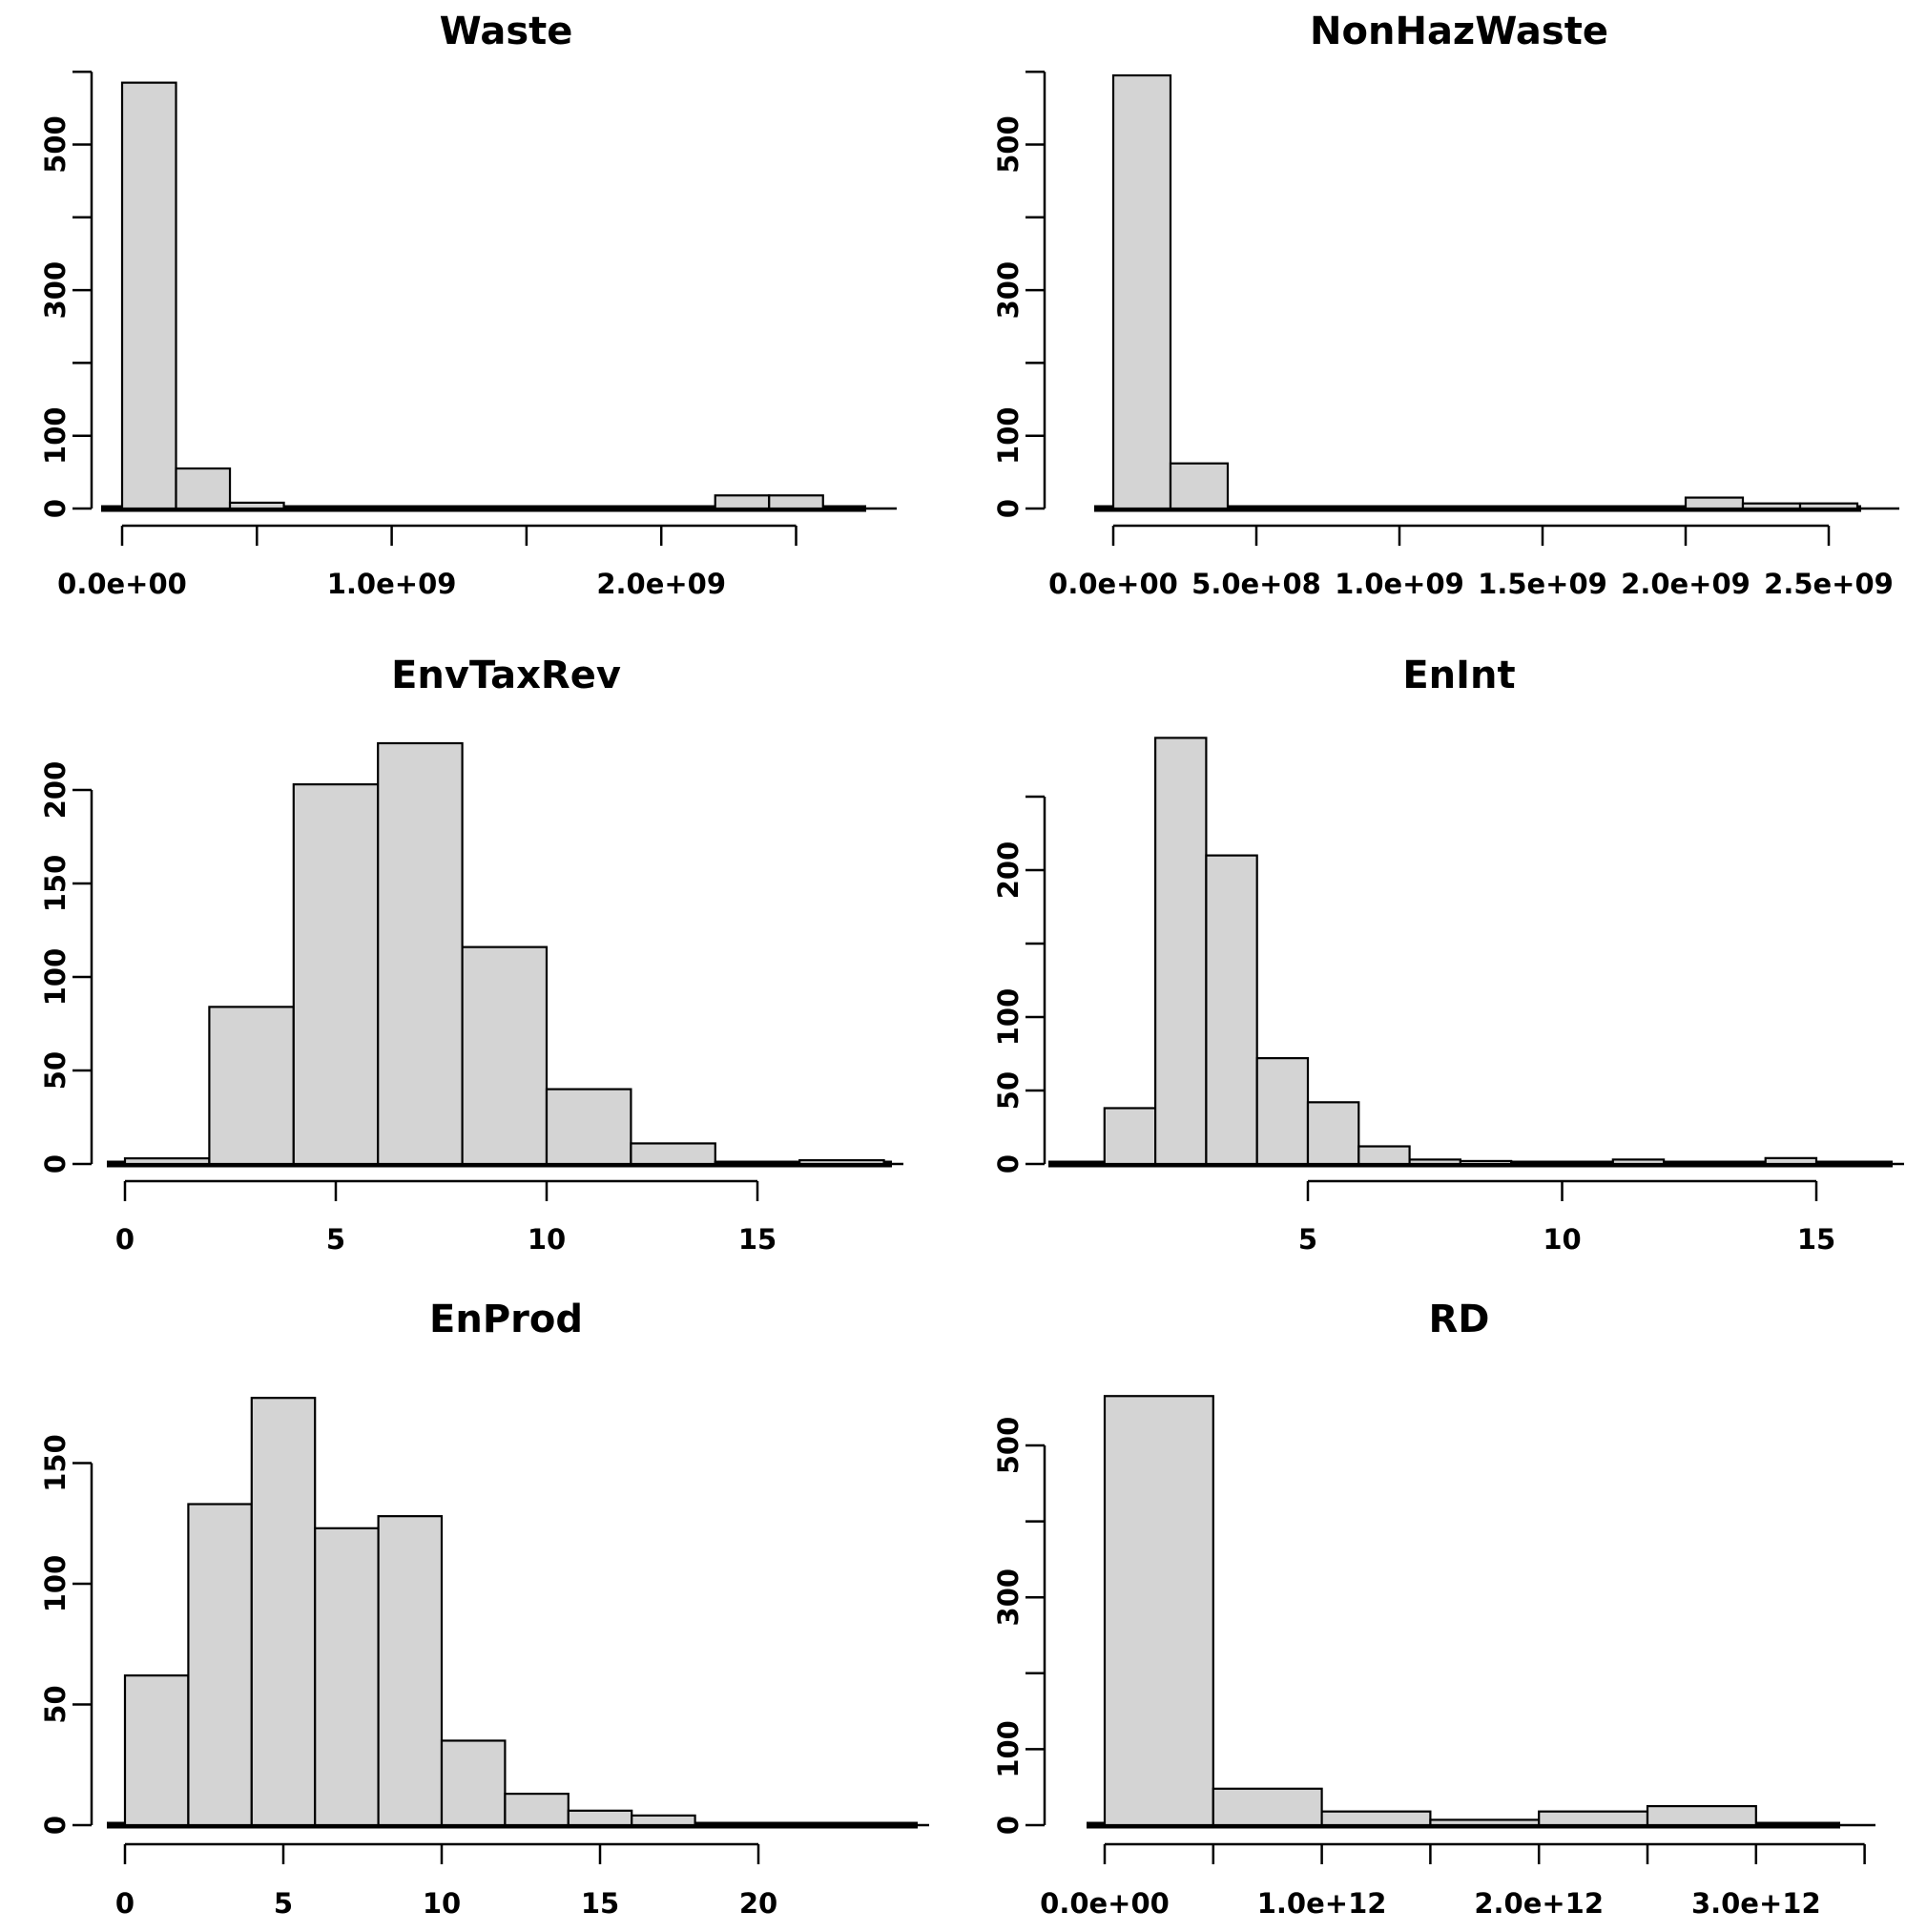 Image resolution: width=1906 pixels, height=1932 pixels. I want to click on svg-text: 20, so click(758, 1903).